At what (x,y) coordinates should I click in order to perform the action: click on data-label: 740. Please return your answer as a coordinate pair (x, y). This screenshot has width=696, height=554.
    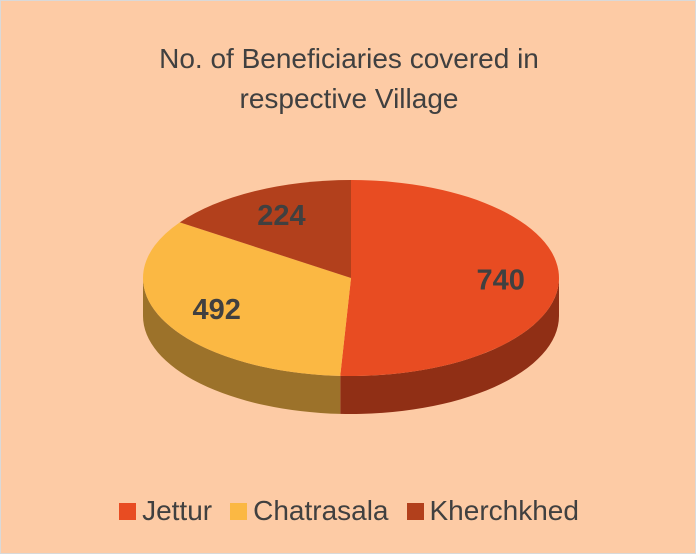
    Looking at the image, I should click on (501, 280).